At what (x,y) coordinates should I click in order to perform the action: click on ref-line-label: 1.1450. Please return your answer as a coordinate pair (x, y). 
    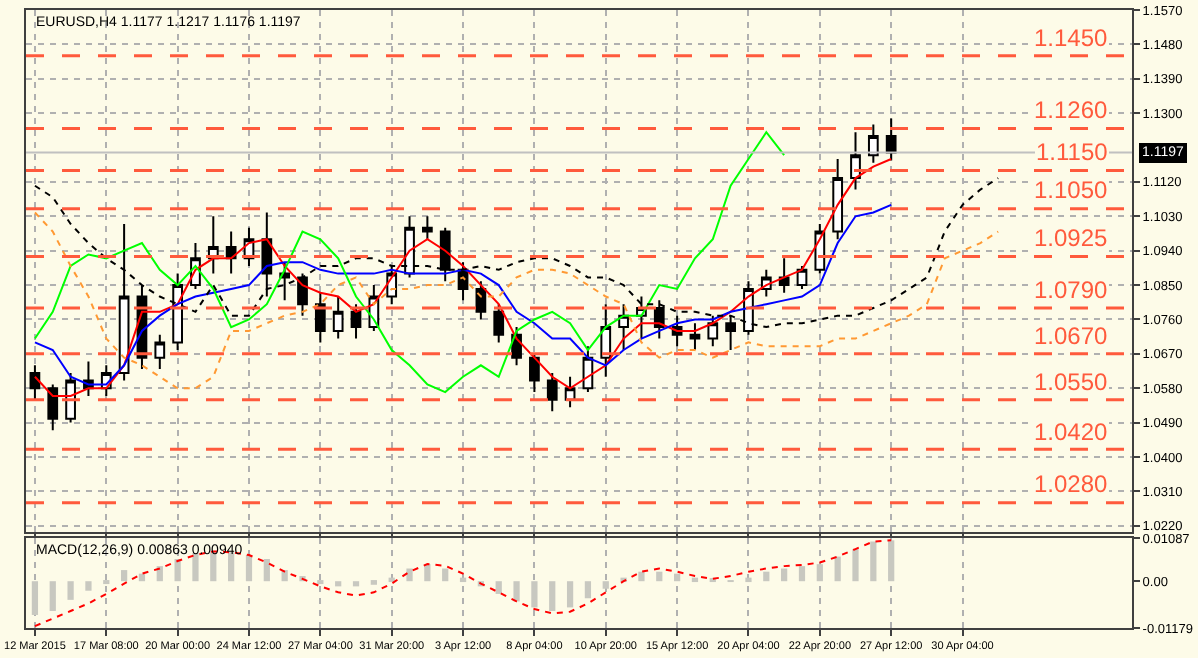
    Looking at the image, I should click on (1071, 38).